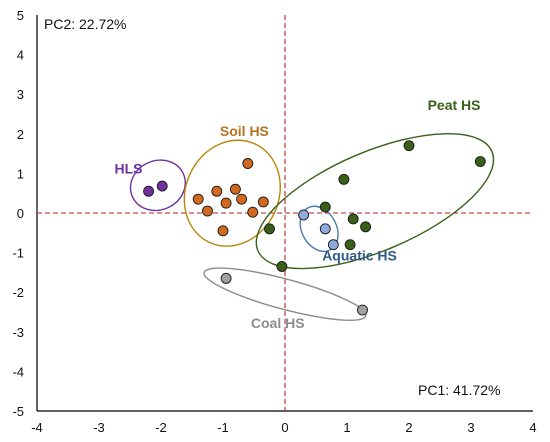 Image resolution: width=550 pixels, height=442 pixels. I want to click on peat-hs-label: Peat HS, so click(454, 105).